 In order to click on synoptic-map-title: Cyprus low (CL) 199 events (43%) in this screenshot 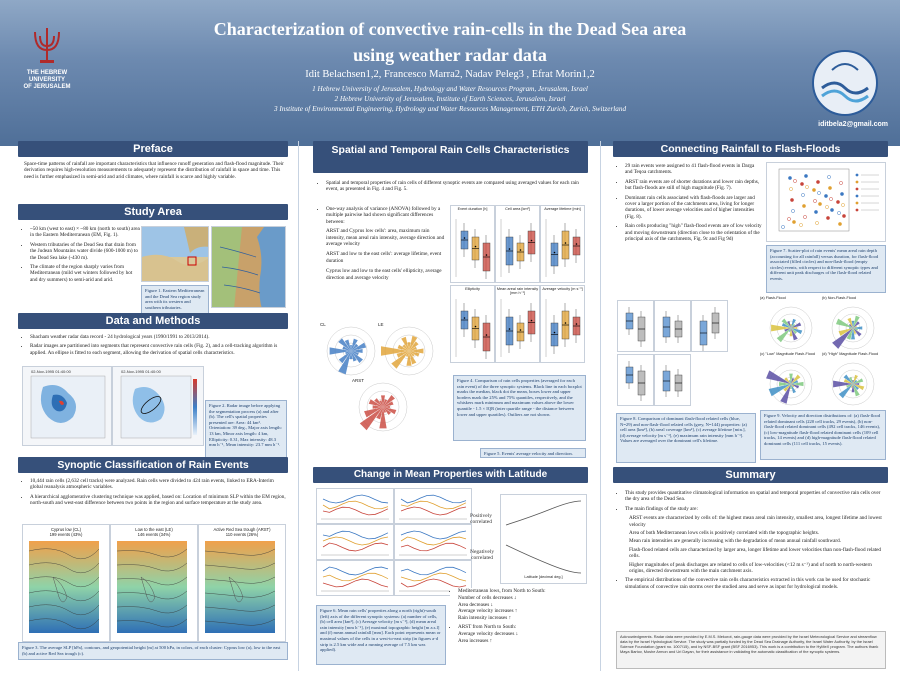, I will do `click(66, 532)`.